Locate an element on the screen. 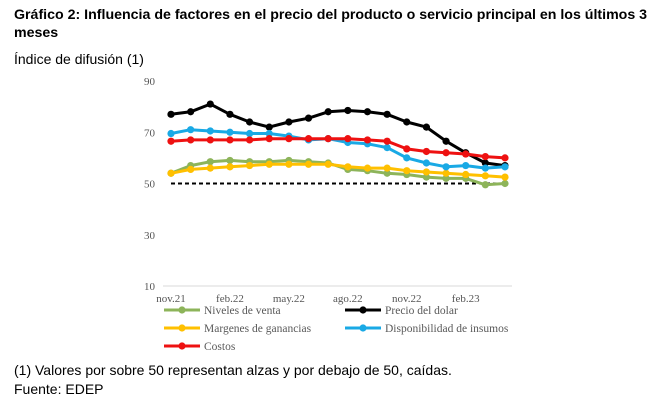 This screenshot has width=667, height=406. legend-item: Margenes de ganancias is located at coordinates (238, 329).